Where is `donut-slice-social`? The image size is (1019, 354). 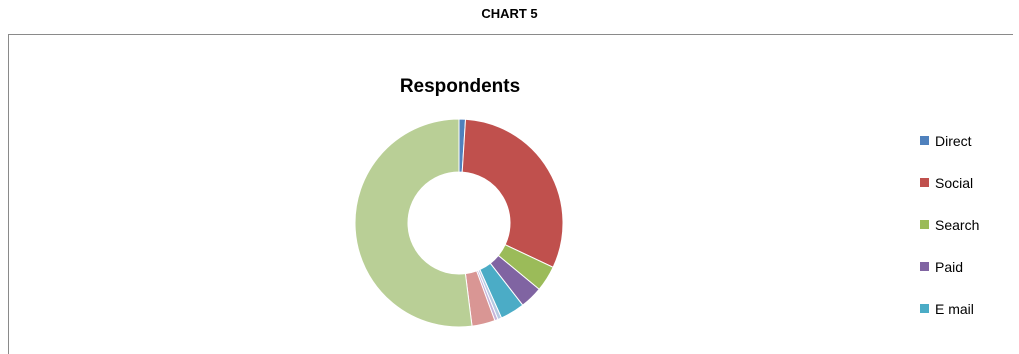
donut-slice-social is located at coordinates (512, 193).